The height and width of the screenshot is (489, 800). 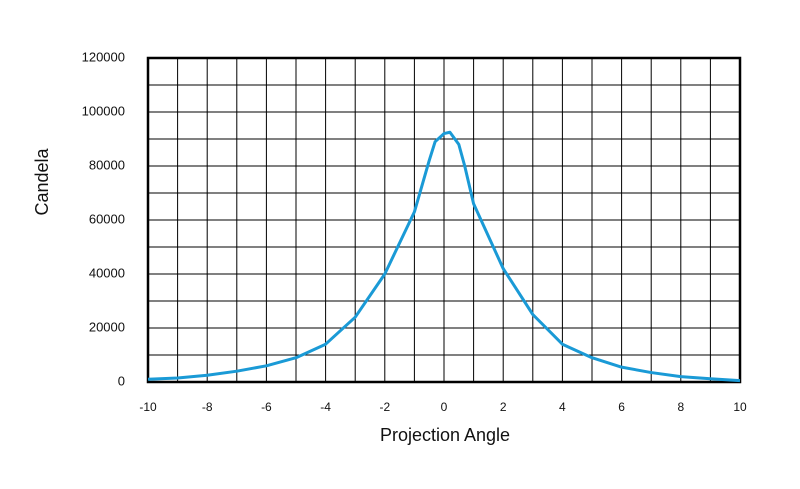 I want to click on x-axis-title: Projection Angle, so click(x=445, y=435).